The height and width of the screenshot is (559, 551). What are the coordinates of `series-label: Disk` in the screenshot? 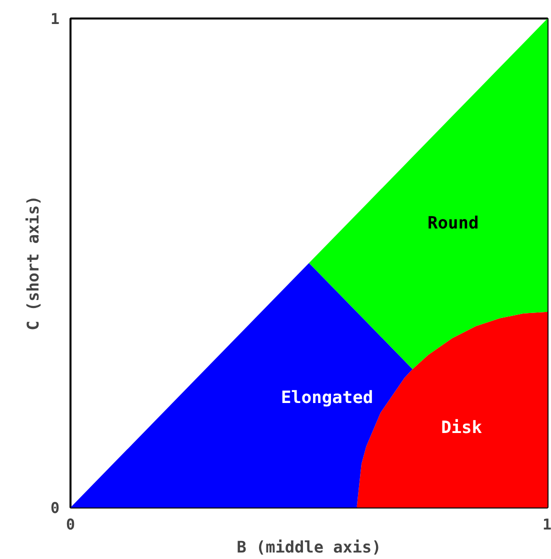 It's located at (461, 428).